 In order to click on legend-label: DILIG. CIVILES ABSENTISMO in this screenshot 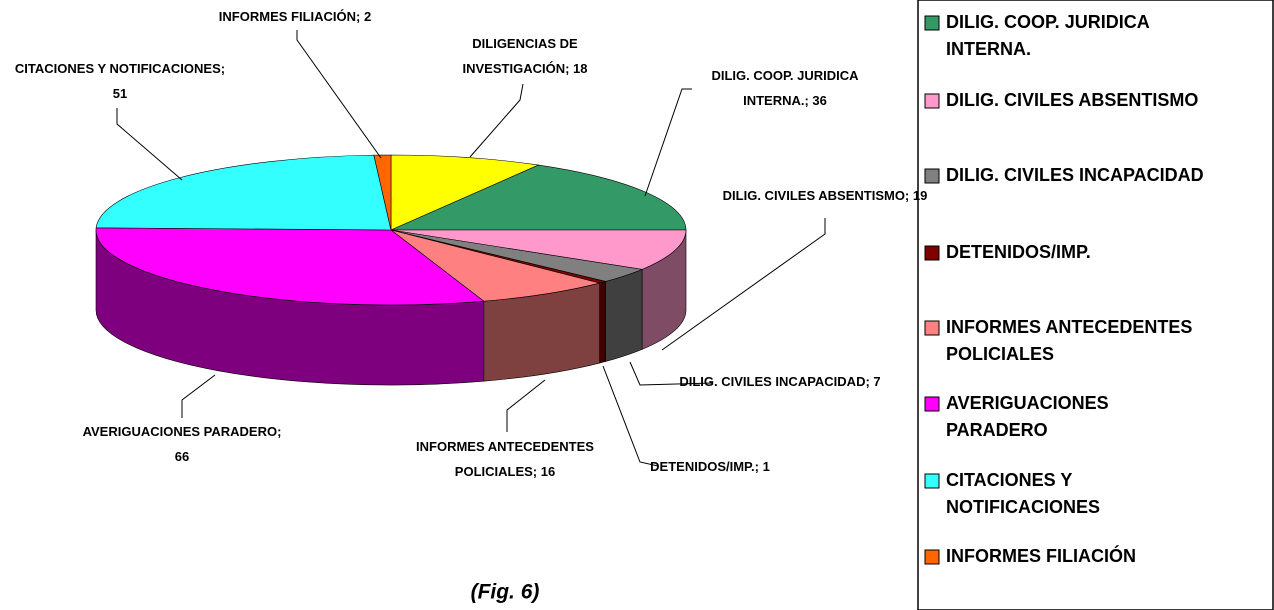, I will do `click(1072, 100)`.